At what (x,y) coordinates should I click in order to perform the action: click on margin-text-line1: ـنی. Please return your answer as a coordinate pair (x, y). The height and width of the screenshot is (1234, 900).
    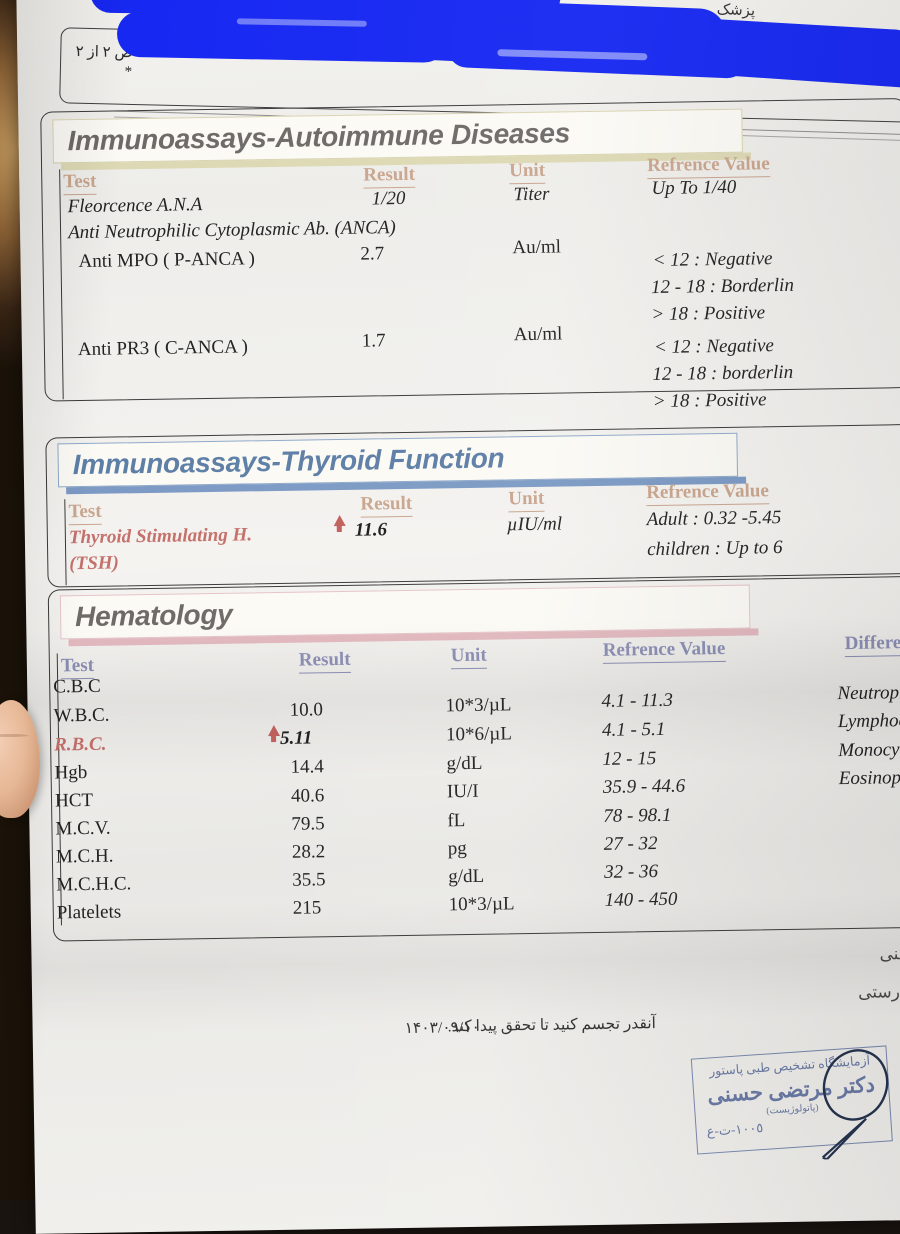
    Looking at the image, I should click on (889, 954).